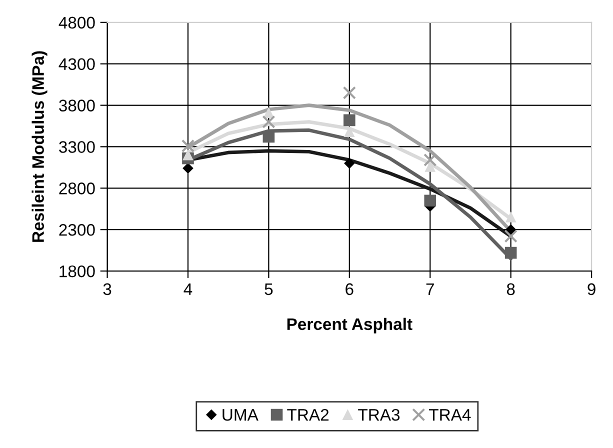 This screenshot has height=448, width=613. What do you see at coordinates (76, 64) in the screenshot?
I see `y-tick-label: 4300` at bounding box center [76, 64].